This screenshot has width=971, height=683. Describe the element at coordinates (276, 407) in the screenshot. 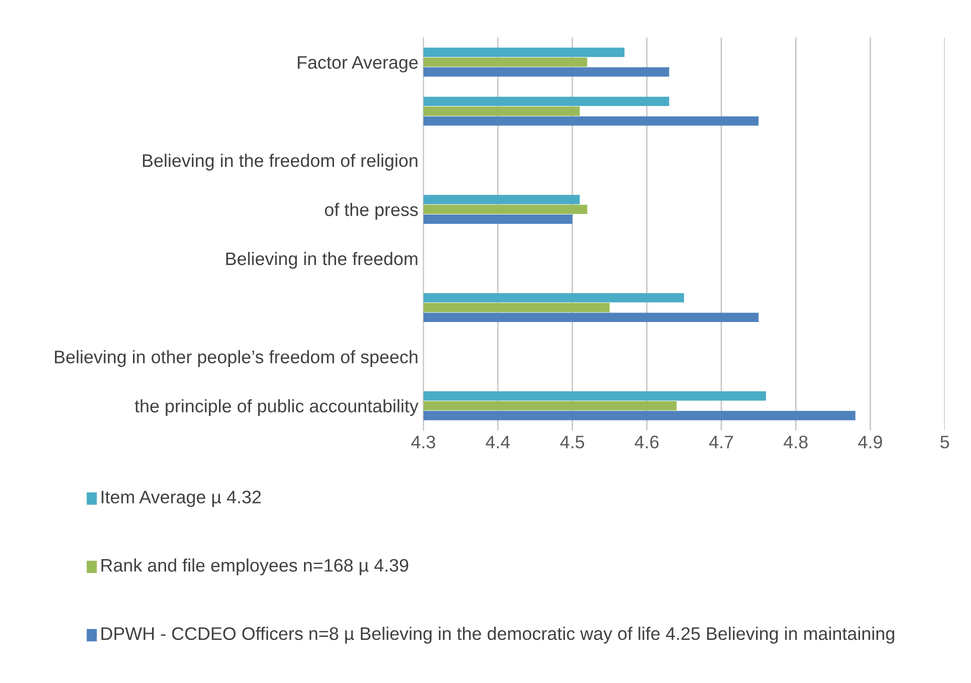

I see `y-tick-label: the principle of public accountability` at that location.